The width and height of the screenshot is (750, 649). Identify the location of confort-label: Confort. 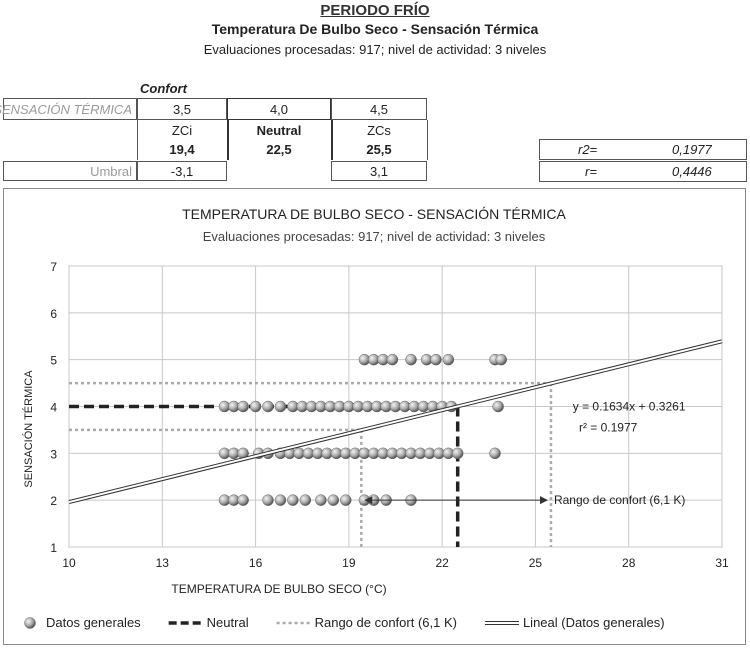
(163, 88).